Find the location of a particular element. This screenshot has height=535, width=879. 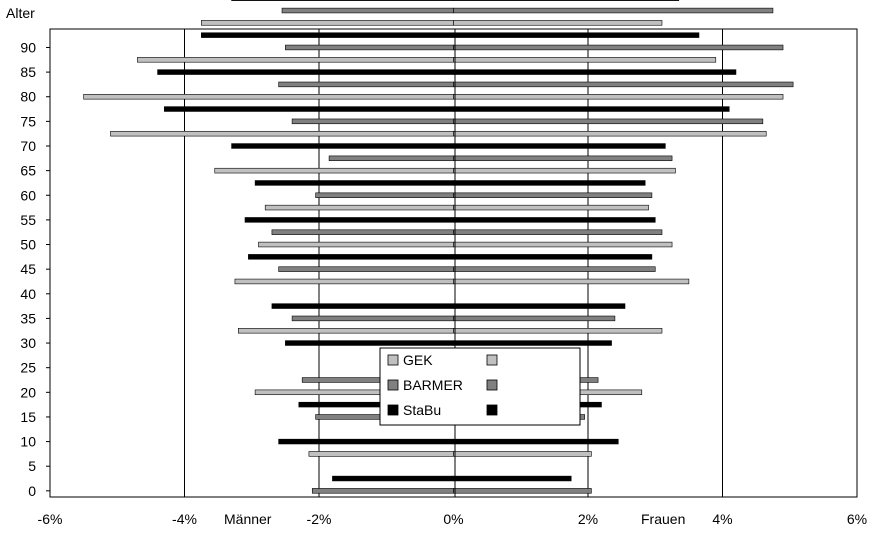

y-tick-label: 65 is located at coordinates (28, 171).